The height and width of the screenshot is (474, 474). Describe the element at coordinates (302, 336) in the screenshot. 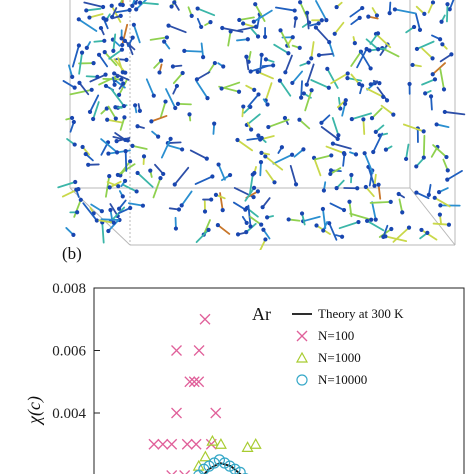

I see `legend-symbol-x` at that location.